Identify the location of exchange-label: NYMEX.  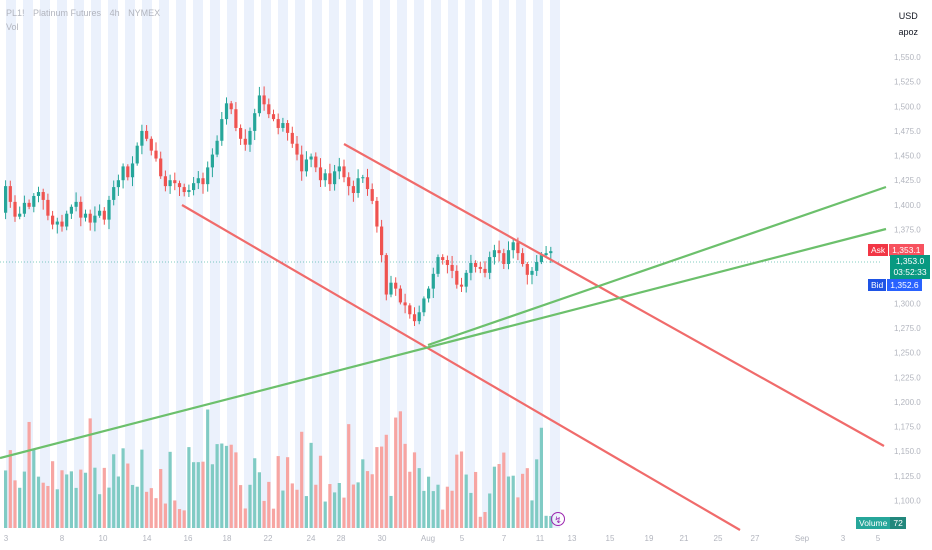
(144, 13).